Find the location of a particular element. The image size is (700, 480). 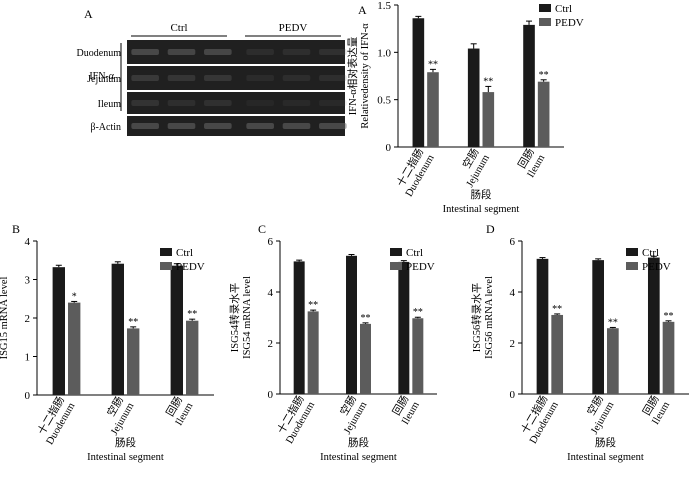

y-tick-label: 3 is located at coordinates (28, 281).